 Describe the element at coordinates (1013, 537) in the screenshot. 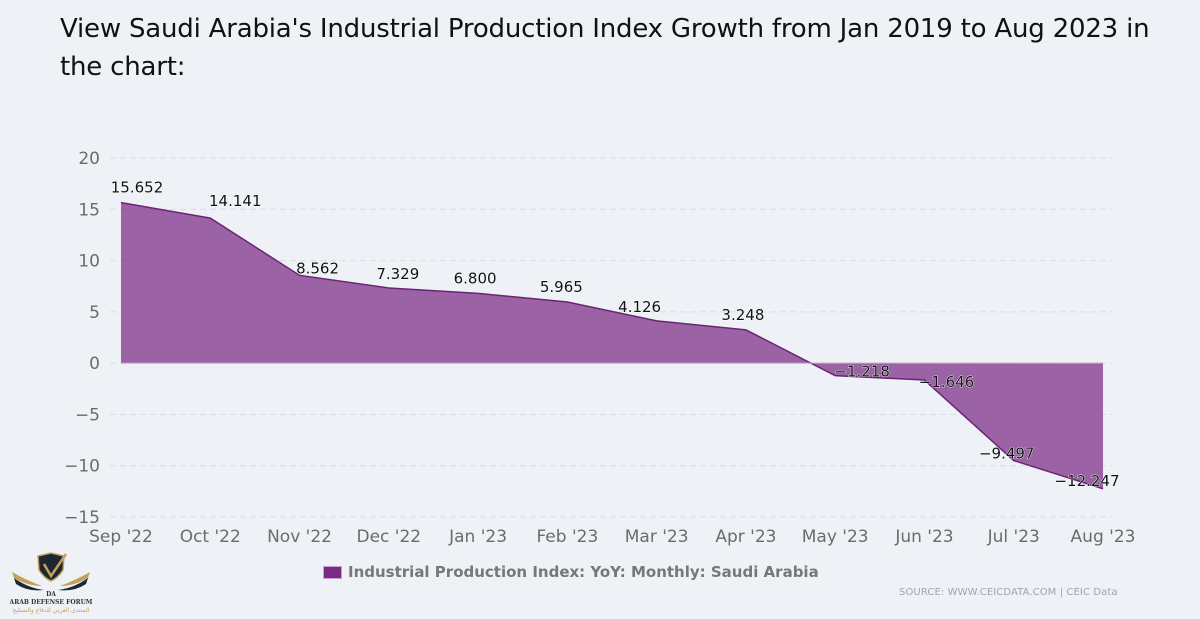

I see `x-tick-label: Jul '23` at that location.